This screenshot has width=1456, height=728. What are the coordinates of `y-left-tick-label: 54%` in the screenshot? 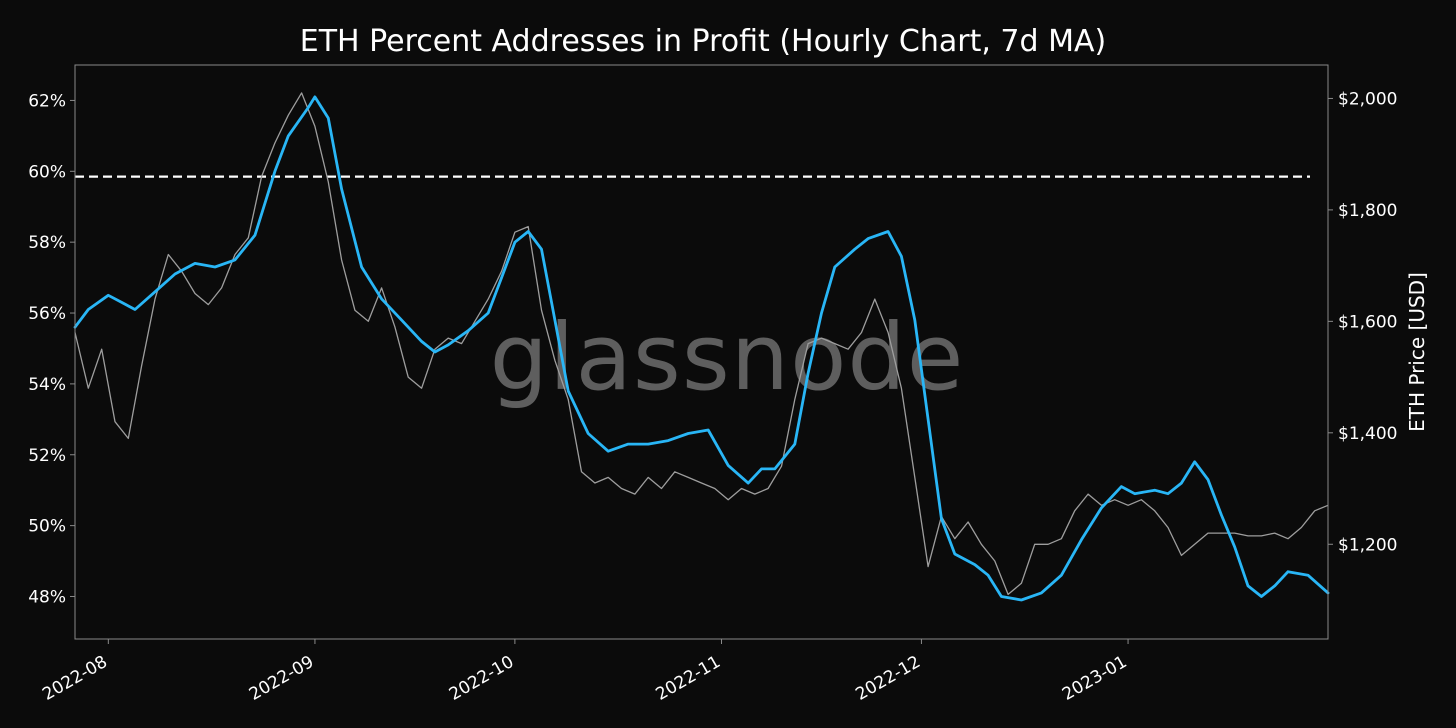 It's located at (47, 385).